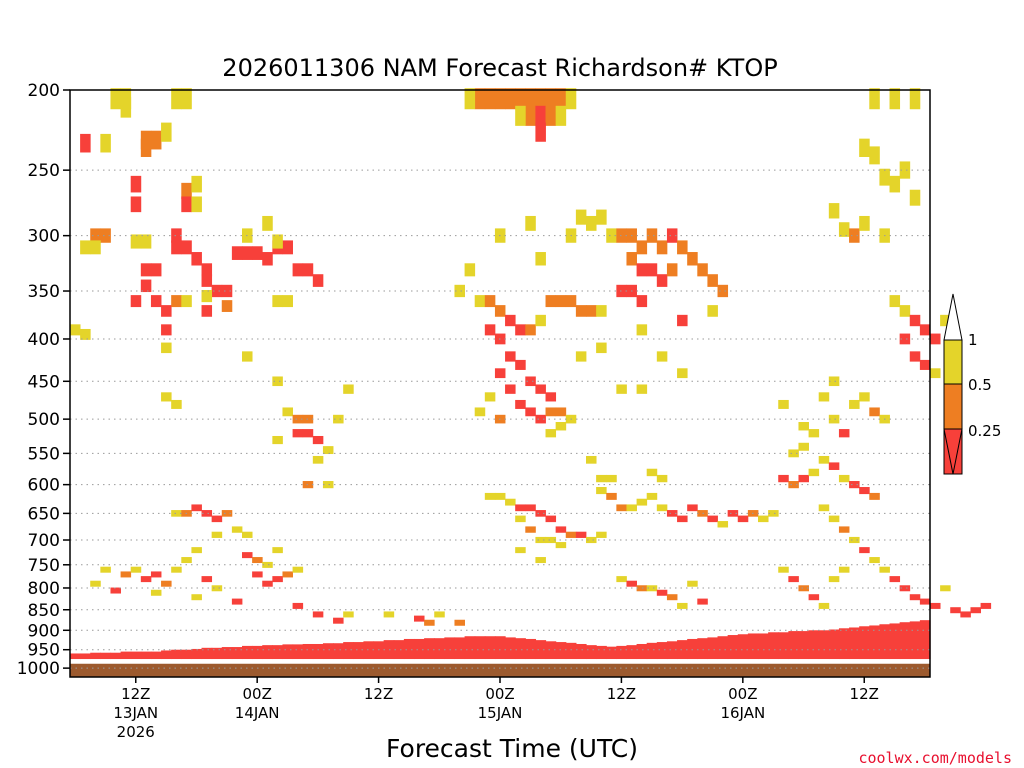 Image resolution: width=1024 pixels, height=768 pixels. I want to click on y-tick-label: 350, so click(44, 292).